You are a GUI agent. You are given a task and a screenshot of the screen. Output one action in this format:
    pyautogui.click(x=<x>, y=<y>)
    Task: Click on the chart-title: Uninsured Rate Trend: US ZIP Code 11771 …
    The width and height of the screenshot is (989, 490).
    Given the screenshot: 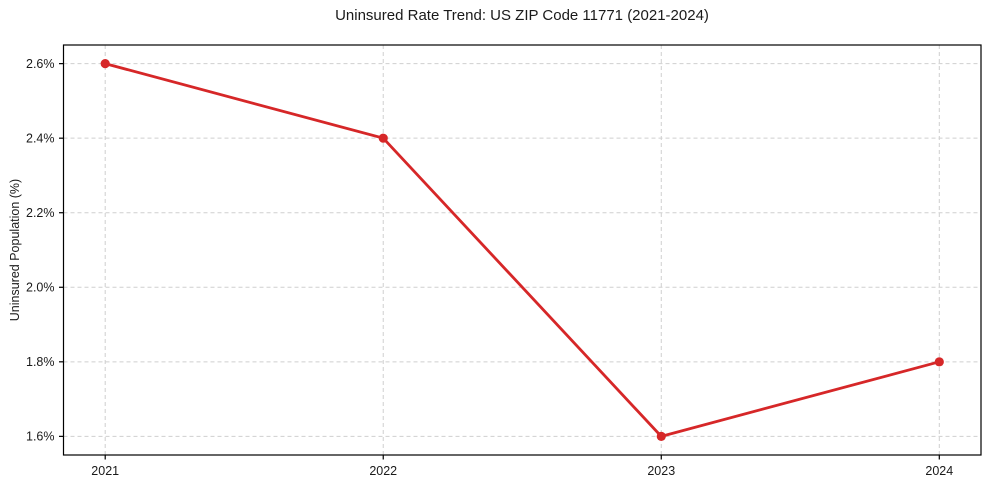 What is the action you would take?
    pyautogui.click(x=522, y=15)
    